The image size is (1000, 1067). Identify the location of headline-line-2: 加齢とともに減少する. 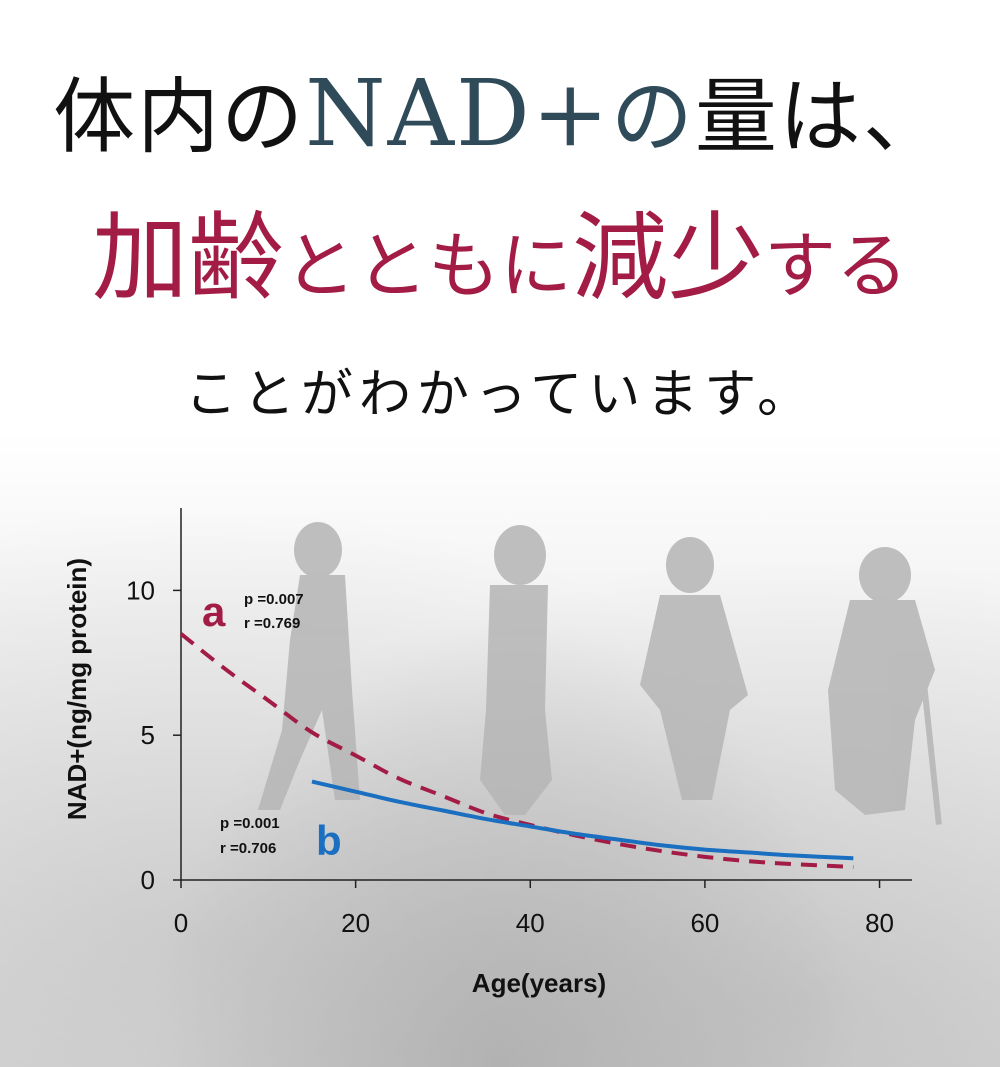
(500, 249).